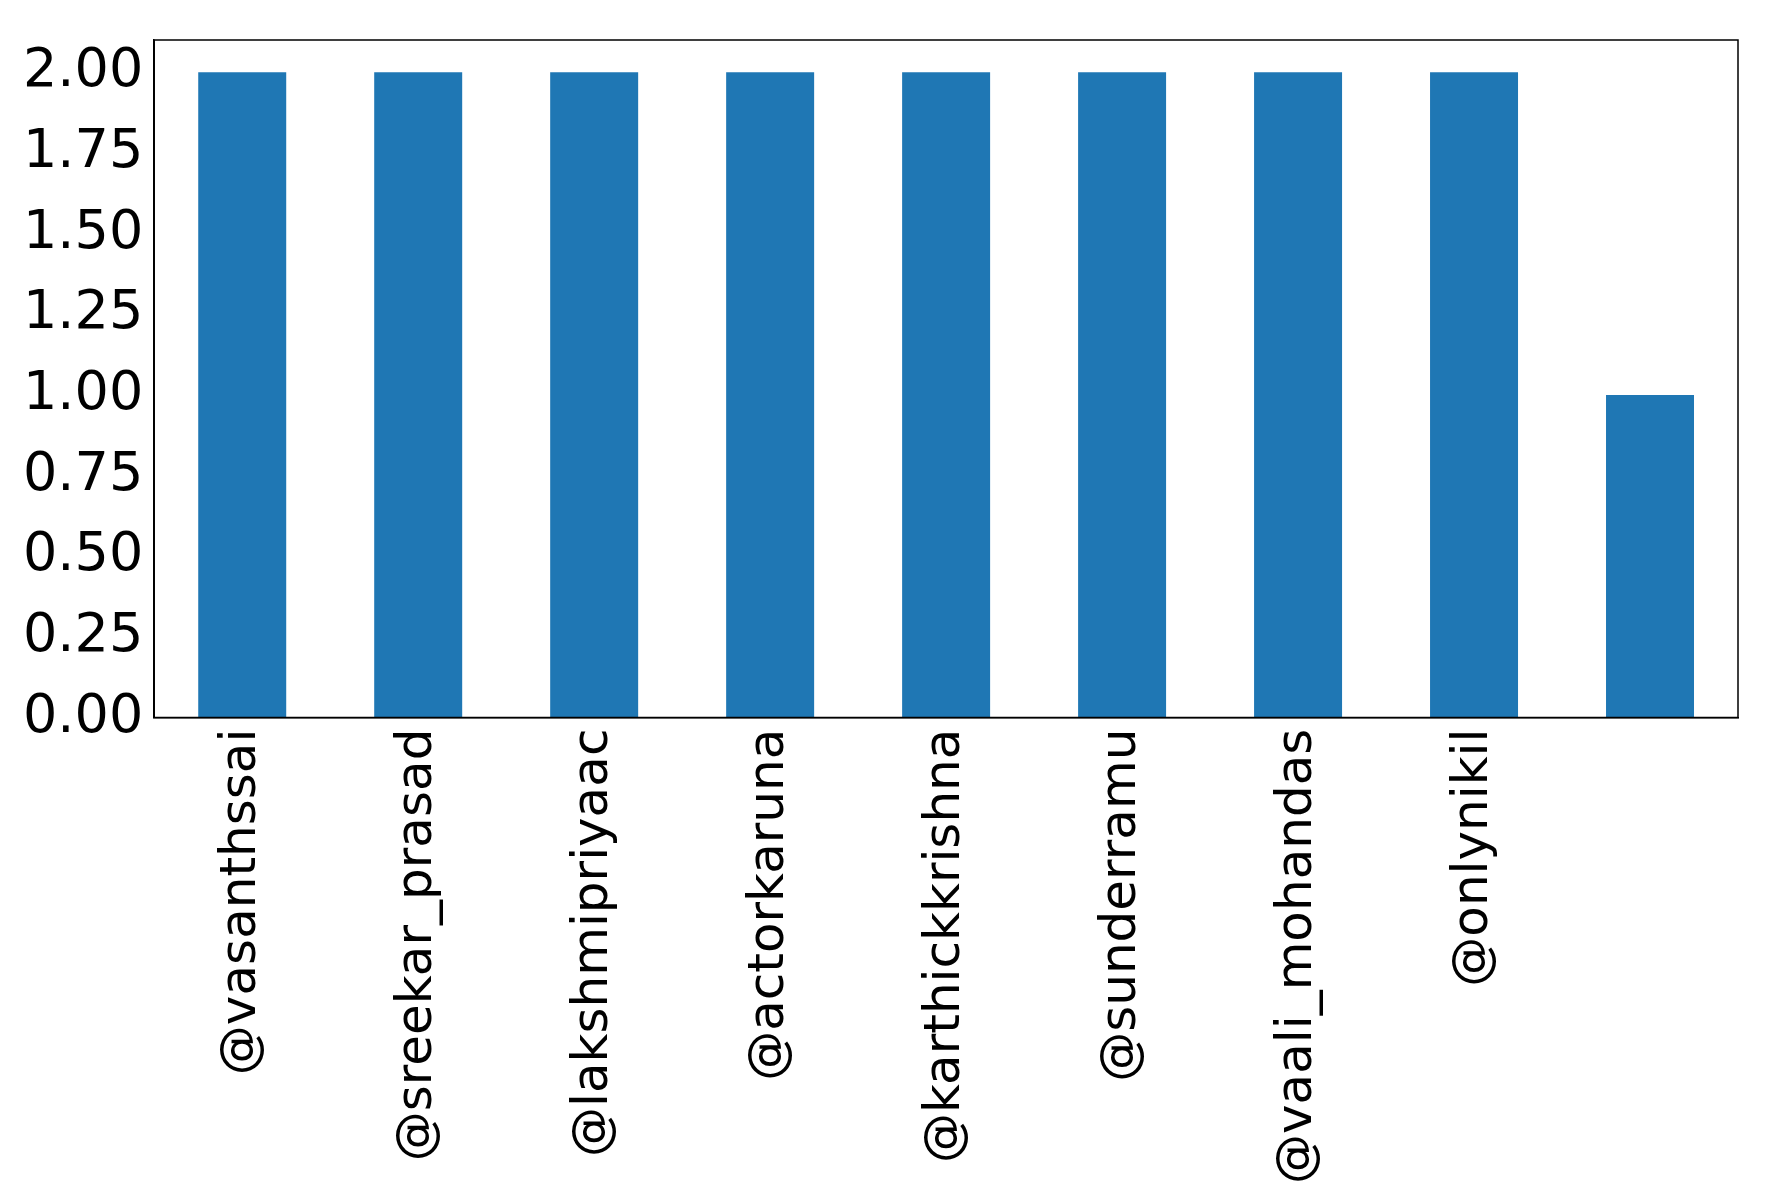 The image size is (1778, 1197). Describe the element at coordinates (942, 945) in the screenshot. I see `x-tick-label: @karthickkrishna` at that location.